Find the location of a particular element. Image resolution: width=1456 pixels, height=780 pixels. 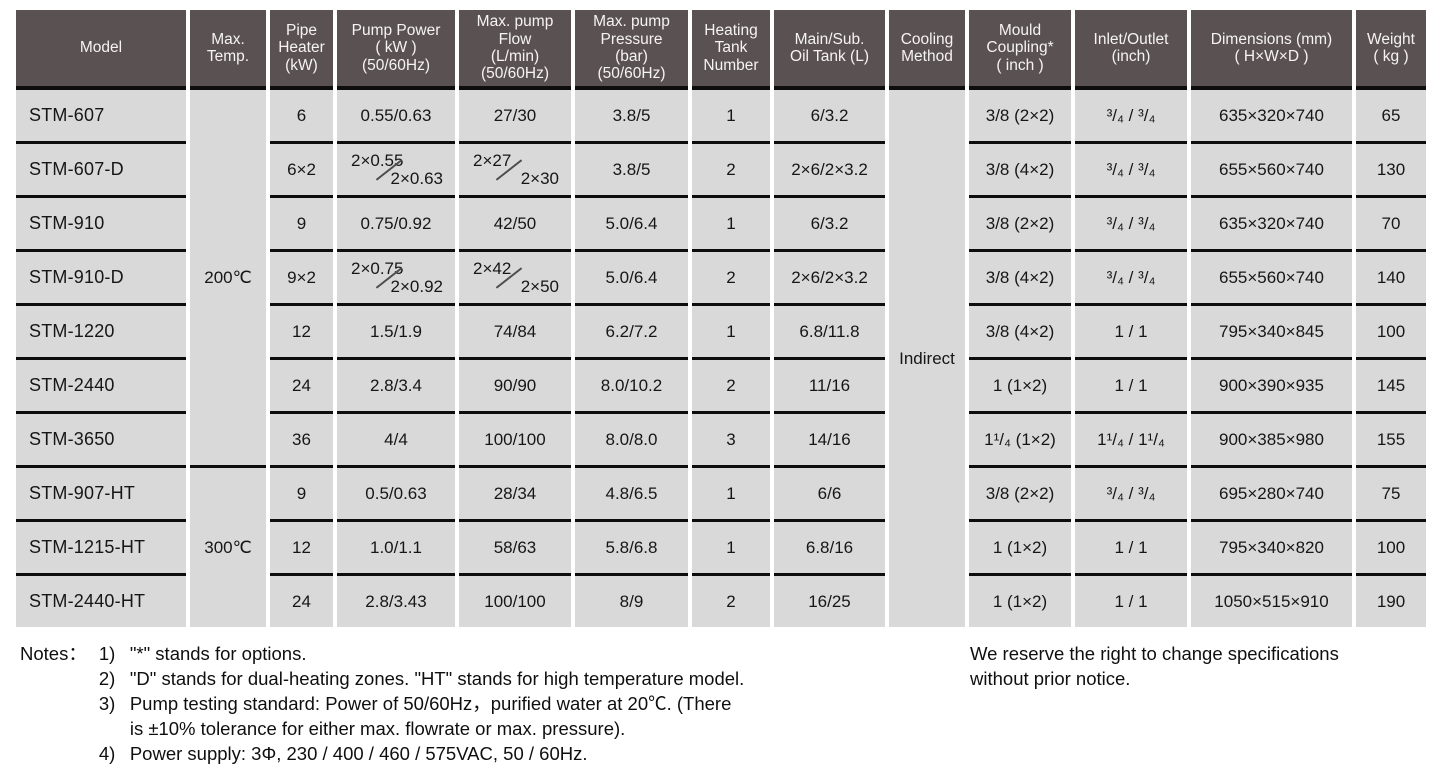

col-header-max_pressure: Max. pump Pressure (bar) (50/60Hz) is located at coordinates (631, 50).